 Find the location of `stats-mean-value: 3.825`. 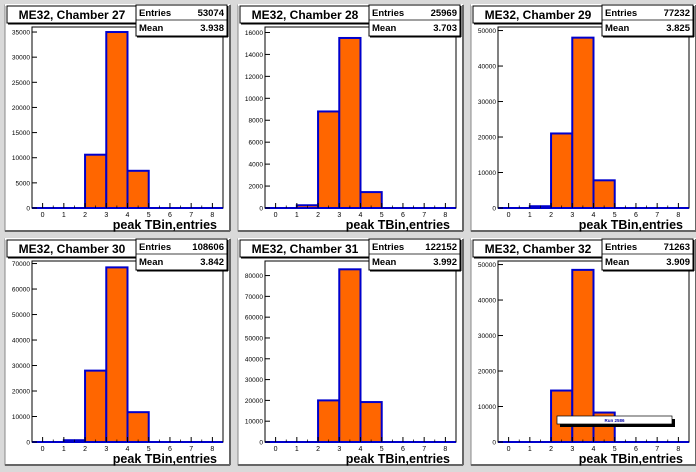

stats-mean-value: 3.825 is located at coordinates (678, 28).